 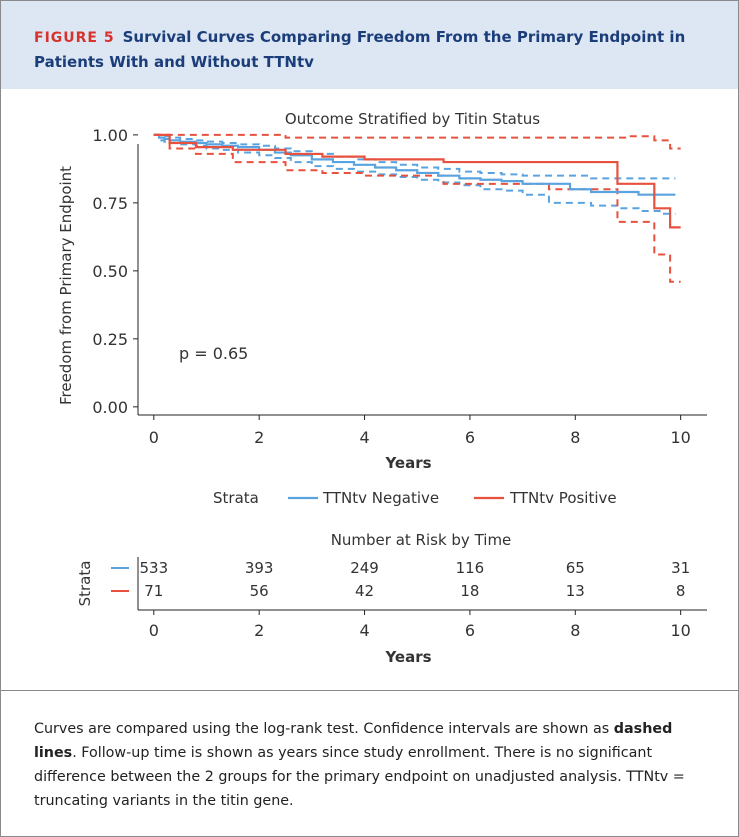 What do you see at coordinates (110, 339) in the screenshot?
I see `y-tick-label: 0.25` at bounding box center [110, 339].